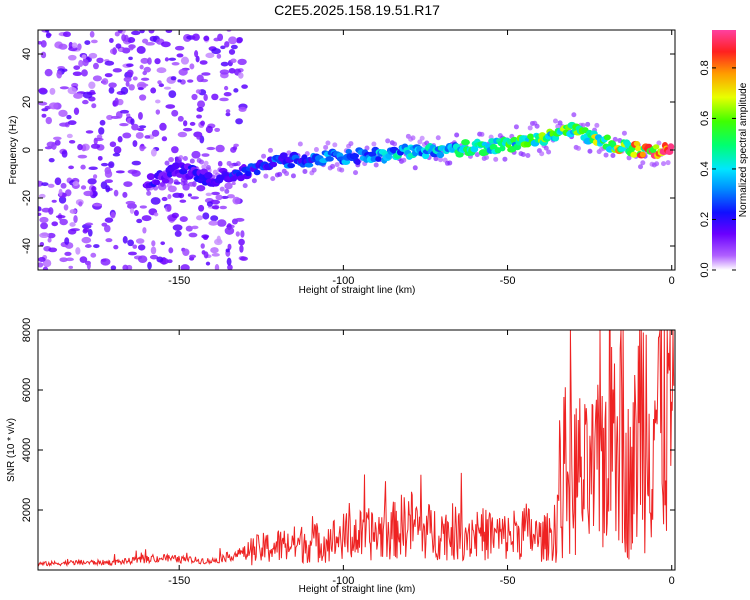  I want to click on y-tick-label: 20, so click(27, 102).